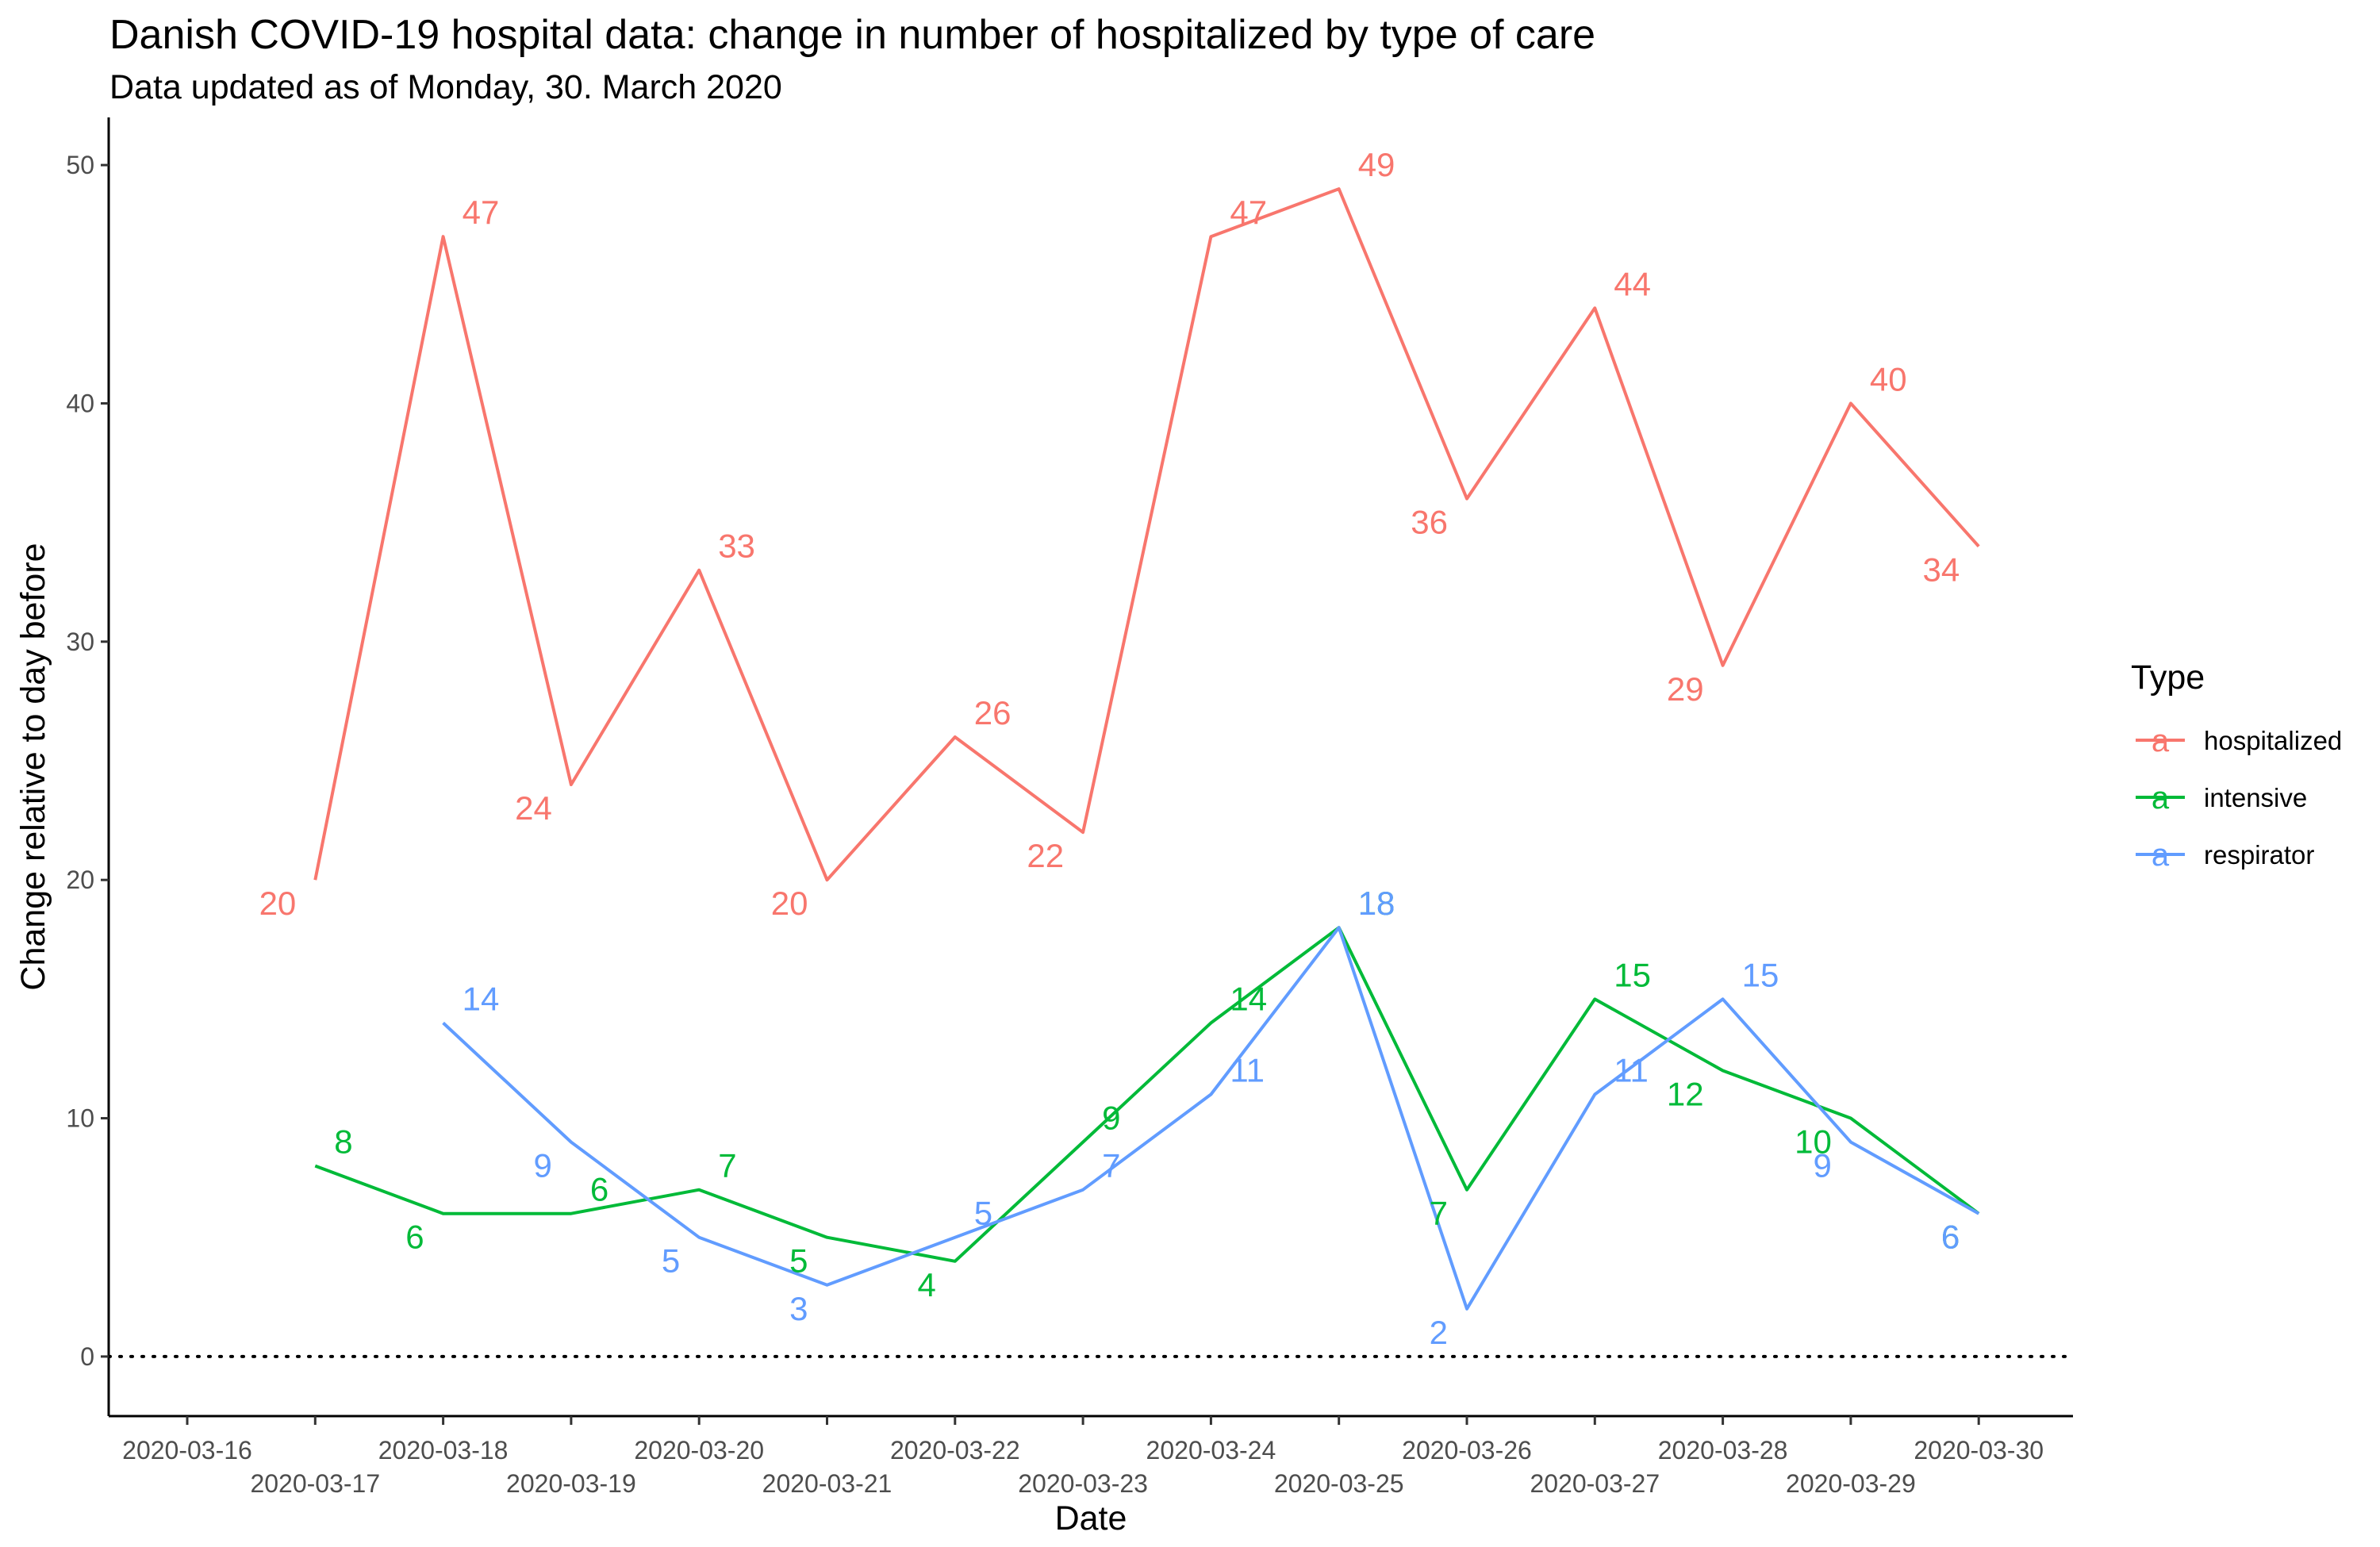  I want to click on x-axis-title: Date, so click(1091, 1518).